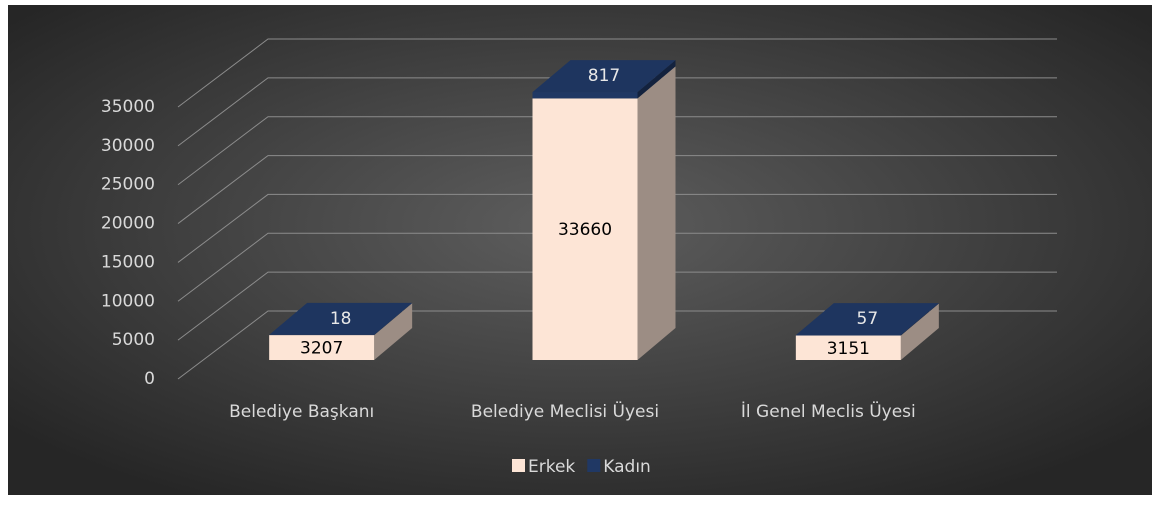  What do you see at coordinates (128, 185) in the screenshot?
I see `y-tick-label: 25000` at bounding box center [128, 185].